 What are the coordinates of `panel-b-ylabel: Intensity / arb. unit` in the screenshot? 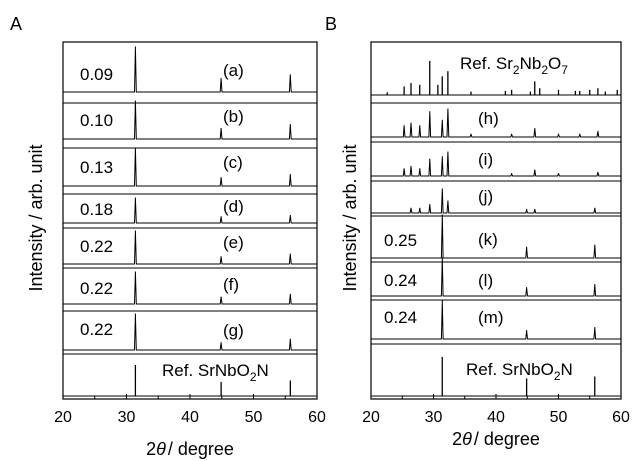 It's located at (350, 217).